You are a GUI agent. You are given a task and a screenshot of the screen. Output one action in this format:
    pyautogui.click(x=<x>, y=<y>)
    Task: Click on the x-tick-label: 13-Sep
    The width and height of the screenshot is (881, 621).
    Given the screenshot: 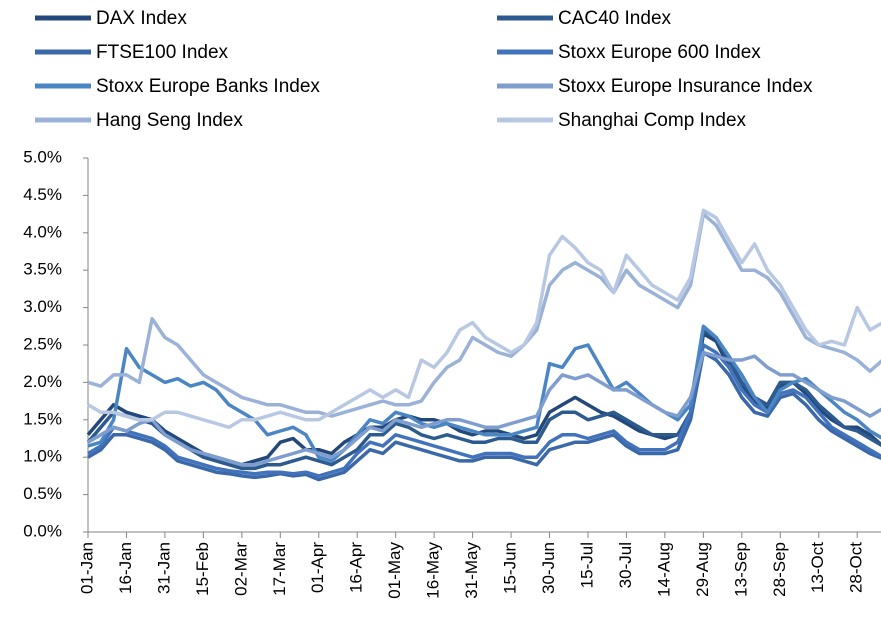 What is the action you would take?
    pyautogui.click(x=740, y=569)
    